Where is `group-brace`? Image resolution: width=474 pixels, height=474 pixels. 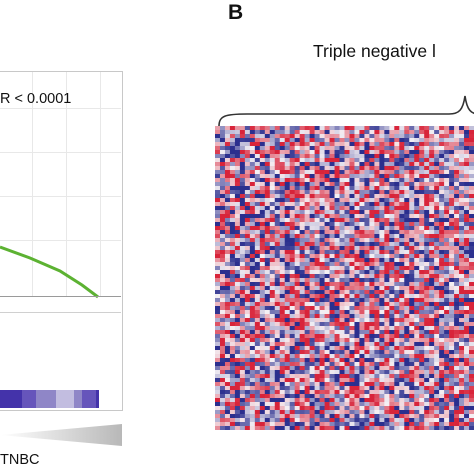 group-brace is located at coordinates (346, 111).